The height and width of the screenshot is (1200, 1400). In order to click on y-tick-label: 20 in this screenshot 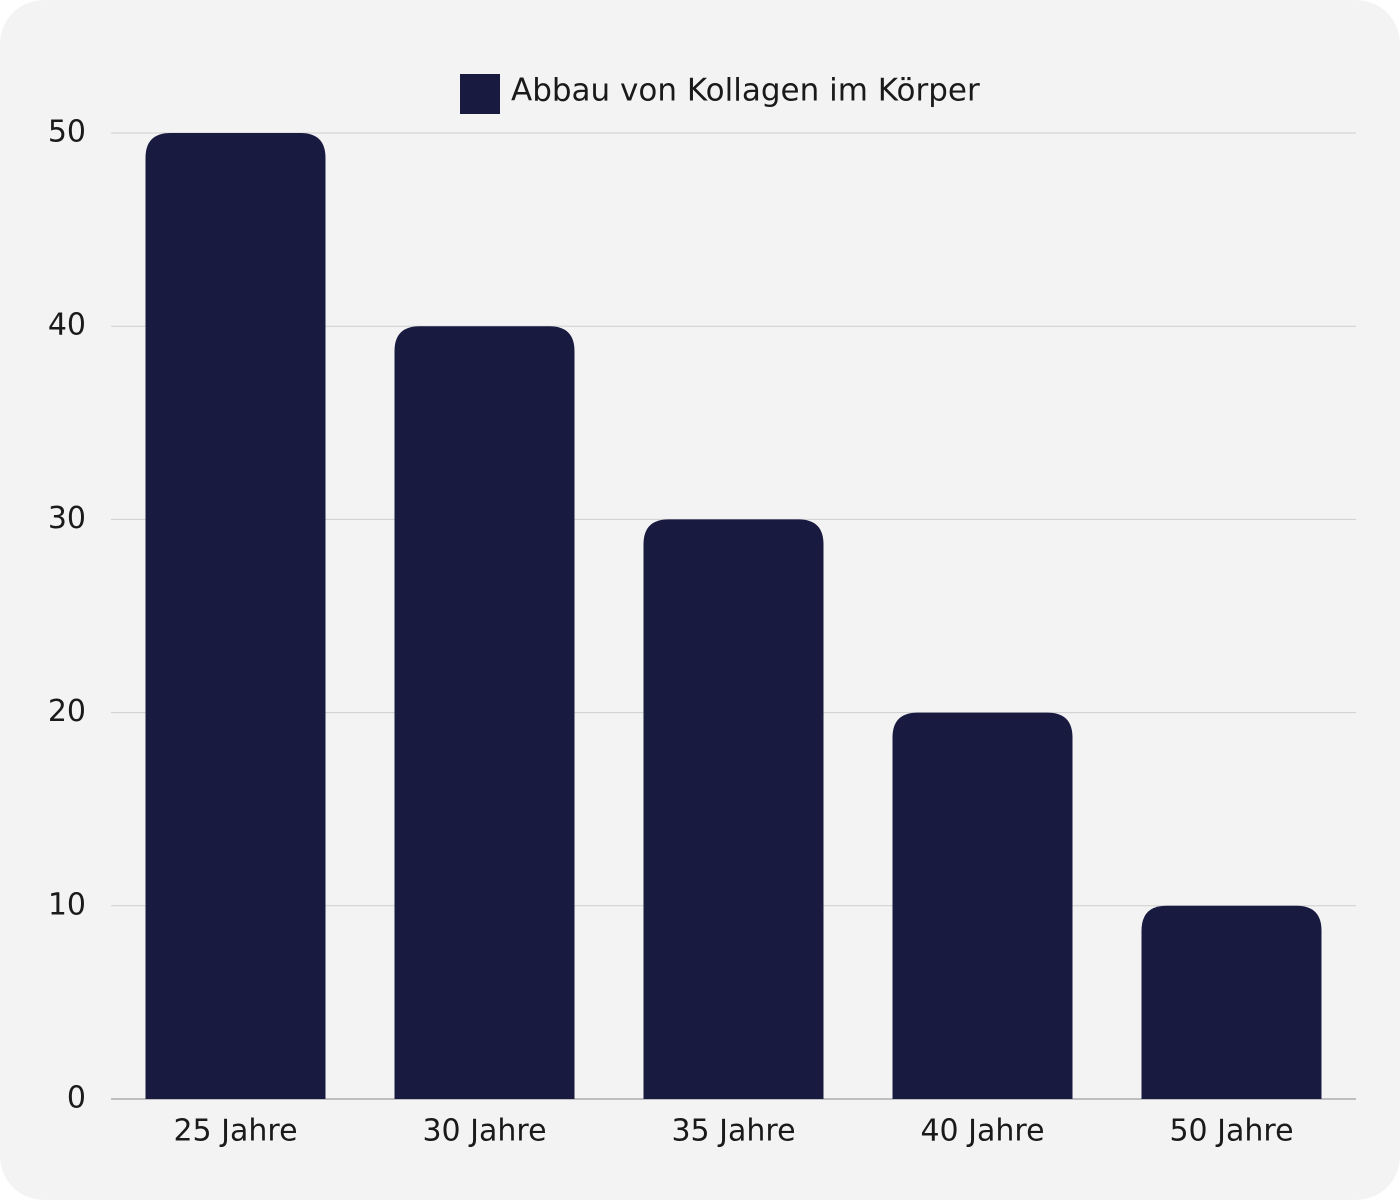, I will do `click(67, 711)`.